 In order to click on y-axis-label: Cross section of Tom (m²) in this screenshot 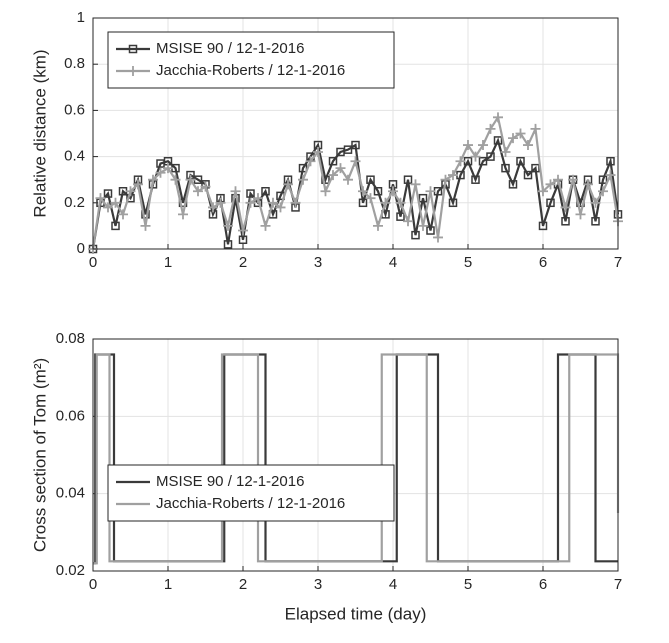, I will do `click(39, 455)`.